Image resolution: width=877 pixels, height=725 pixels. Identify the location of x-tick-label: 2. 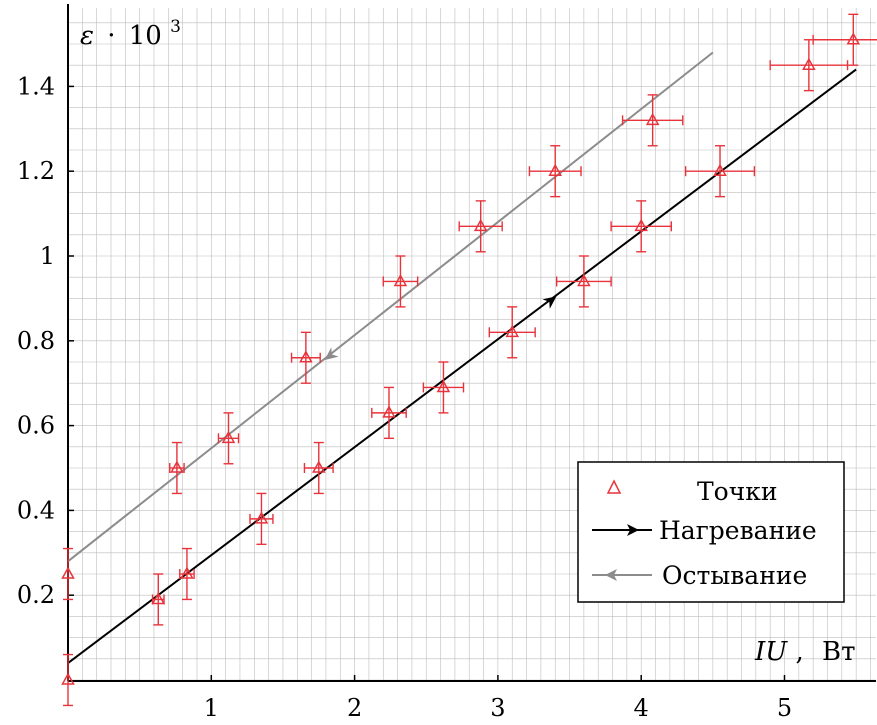
(354, 708).